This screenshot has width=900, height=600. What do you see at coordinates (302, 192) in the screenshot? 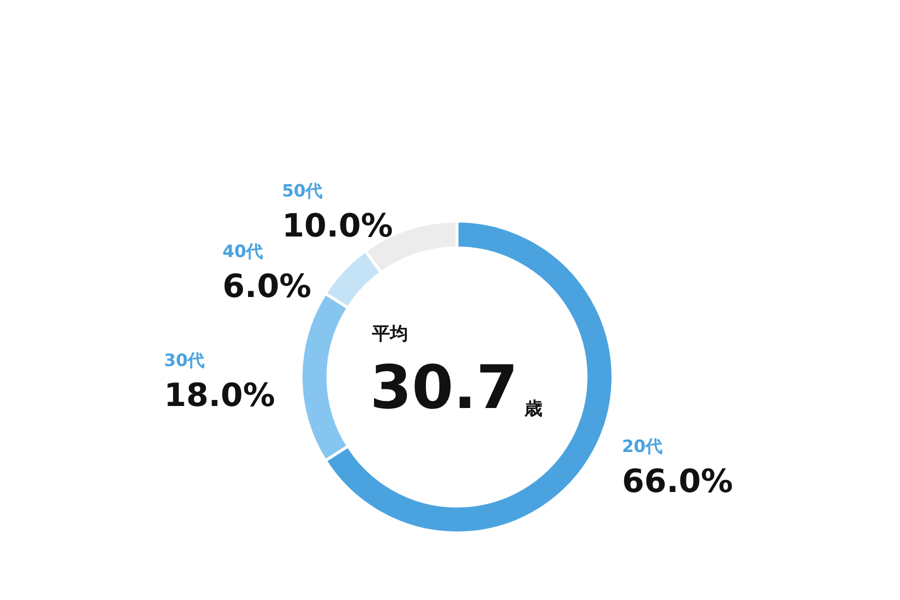
I see `slice-label: 50代` at bounding box center [302, 192].